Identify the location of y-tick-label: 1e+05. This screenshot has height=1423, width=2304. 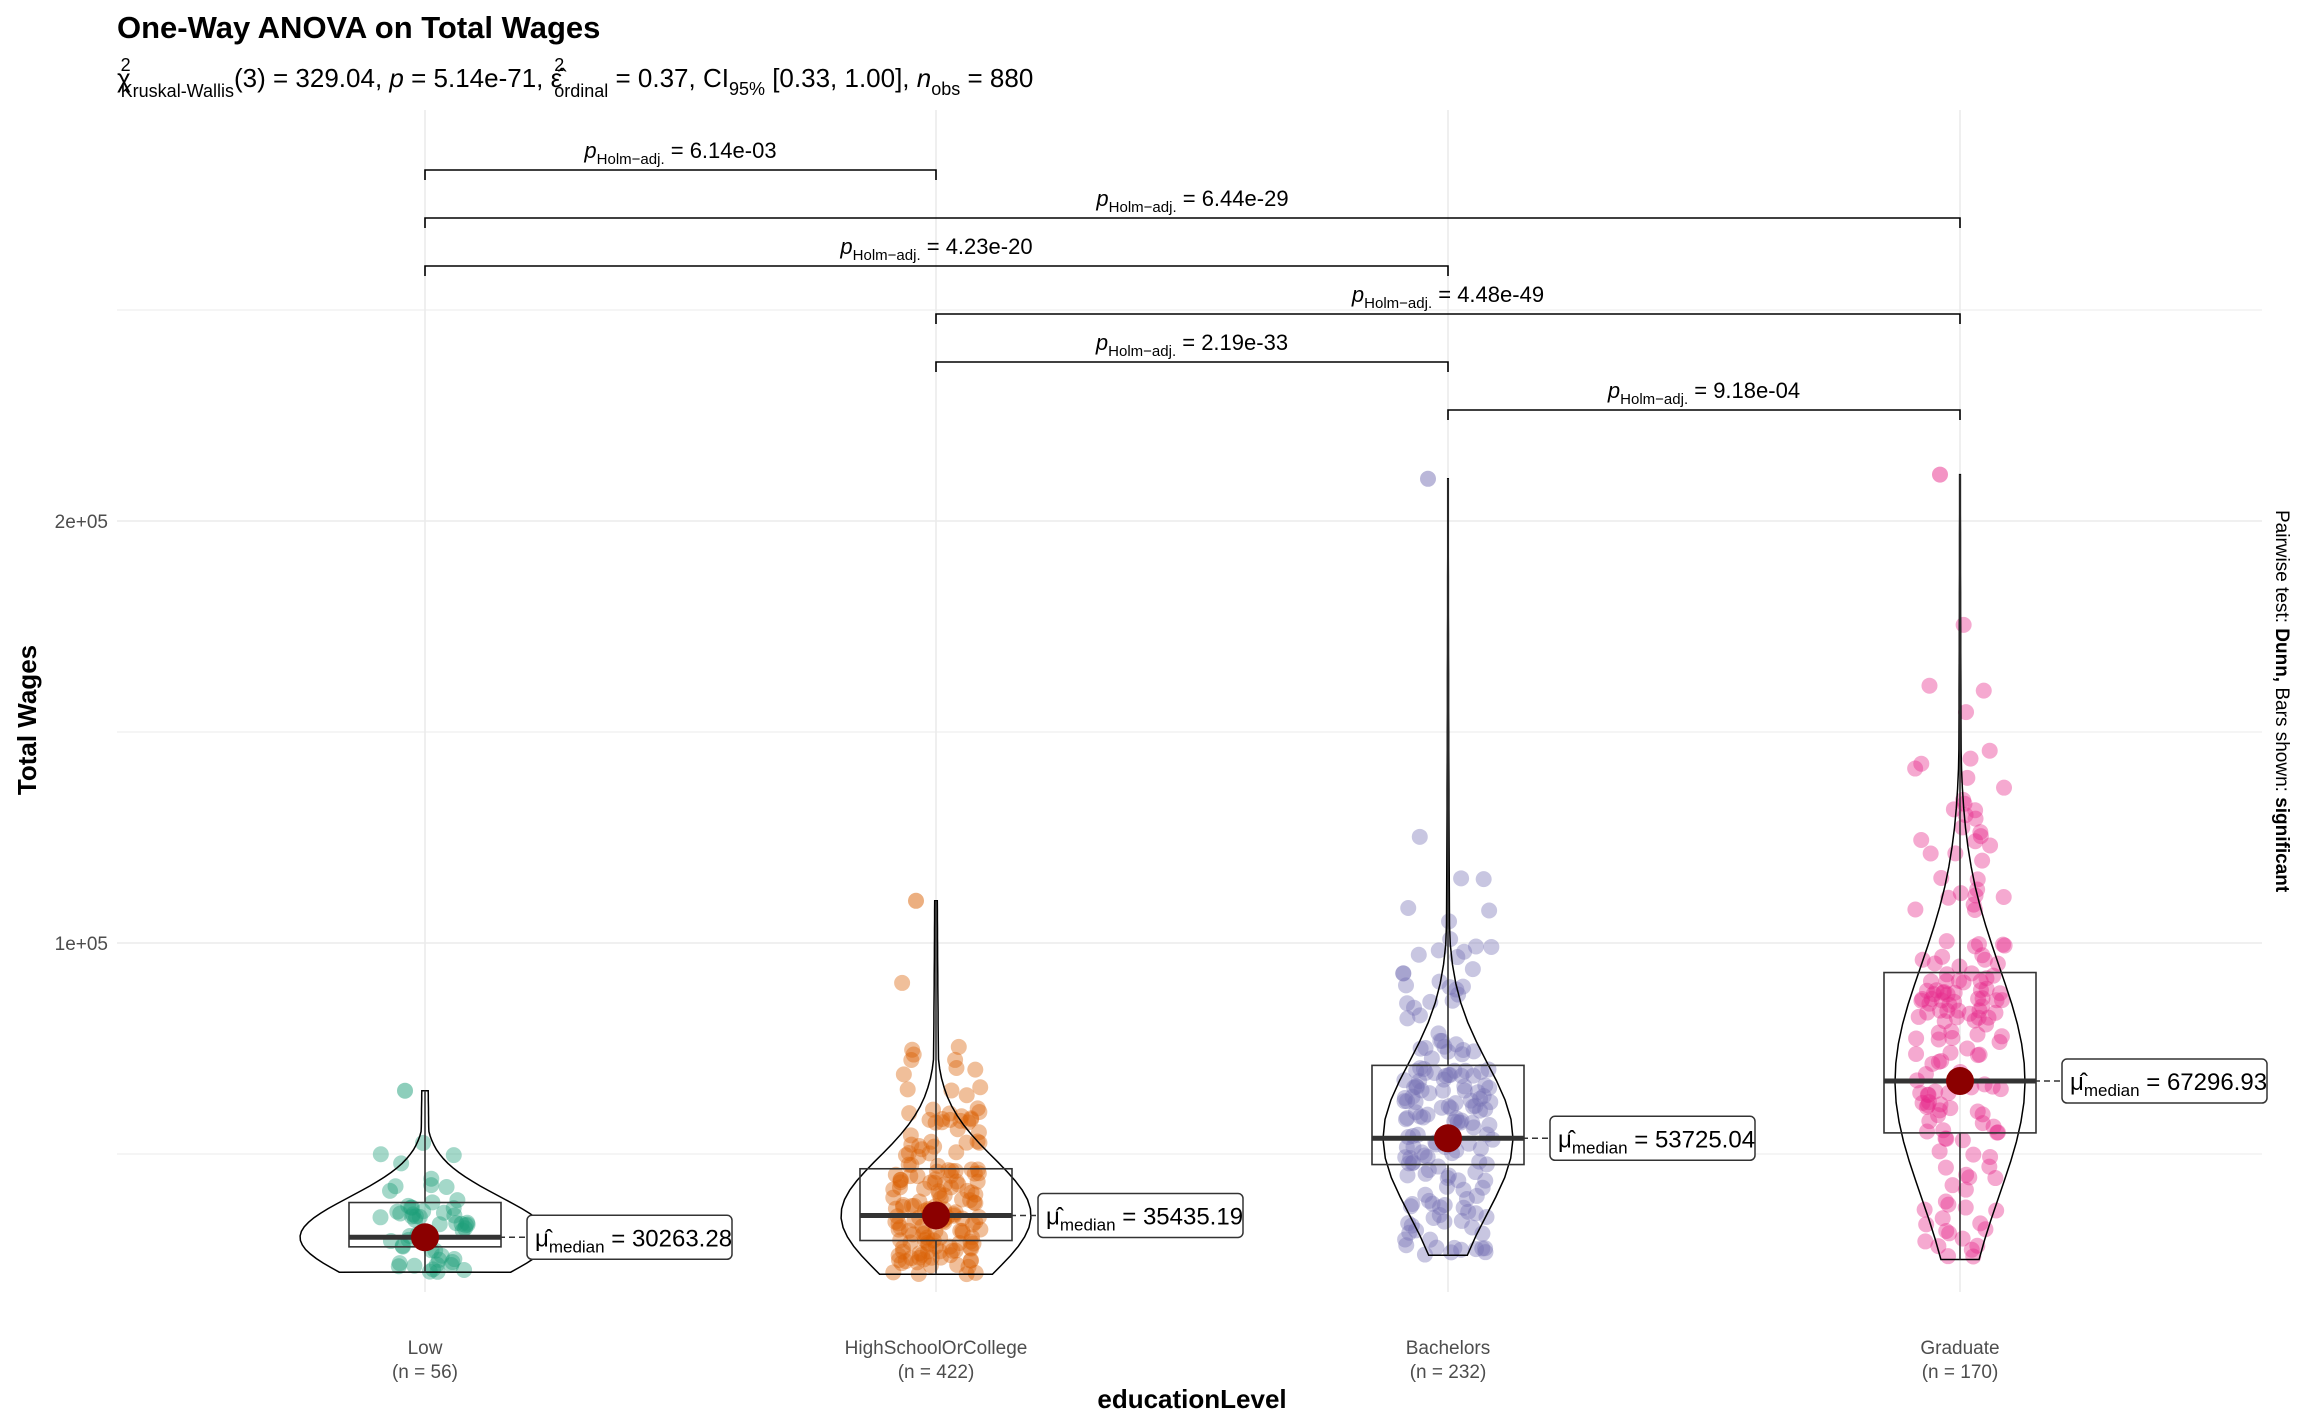
(81, 944).